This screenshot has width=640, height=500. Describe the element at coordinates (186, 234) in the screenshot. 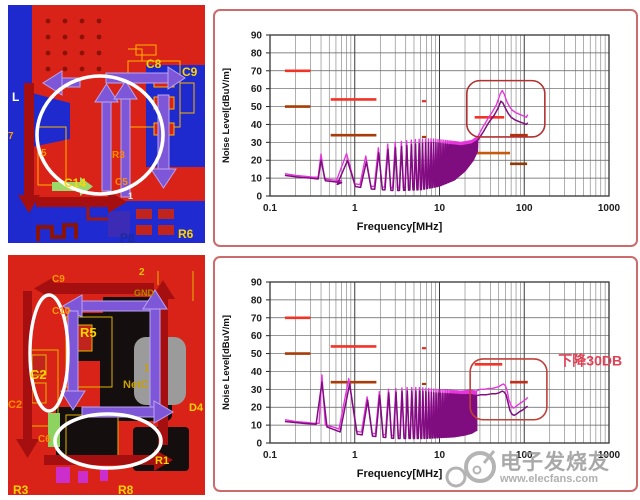

I see `ref-label-R6: R6` at that location.